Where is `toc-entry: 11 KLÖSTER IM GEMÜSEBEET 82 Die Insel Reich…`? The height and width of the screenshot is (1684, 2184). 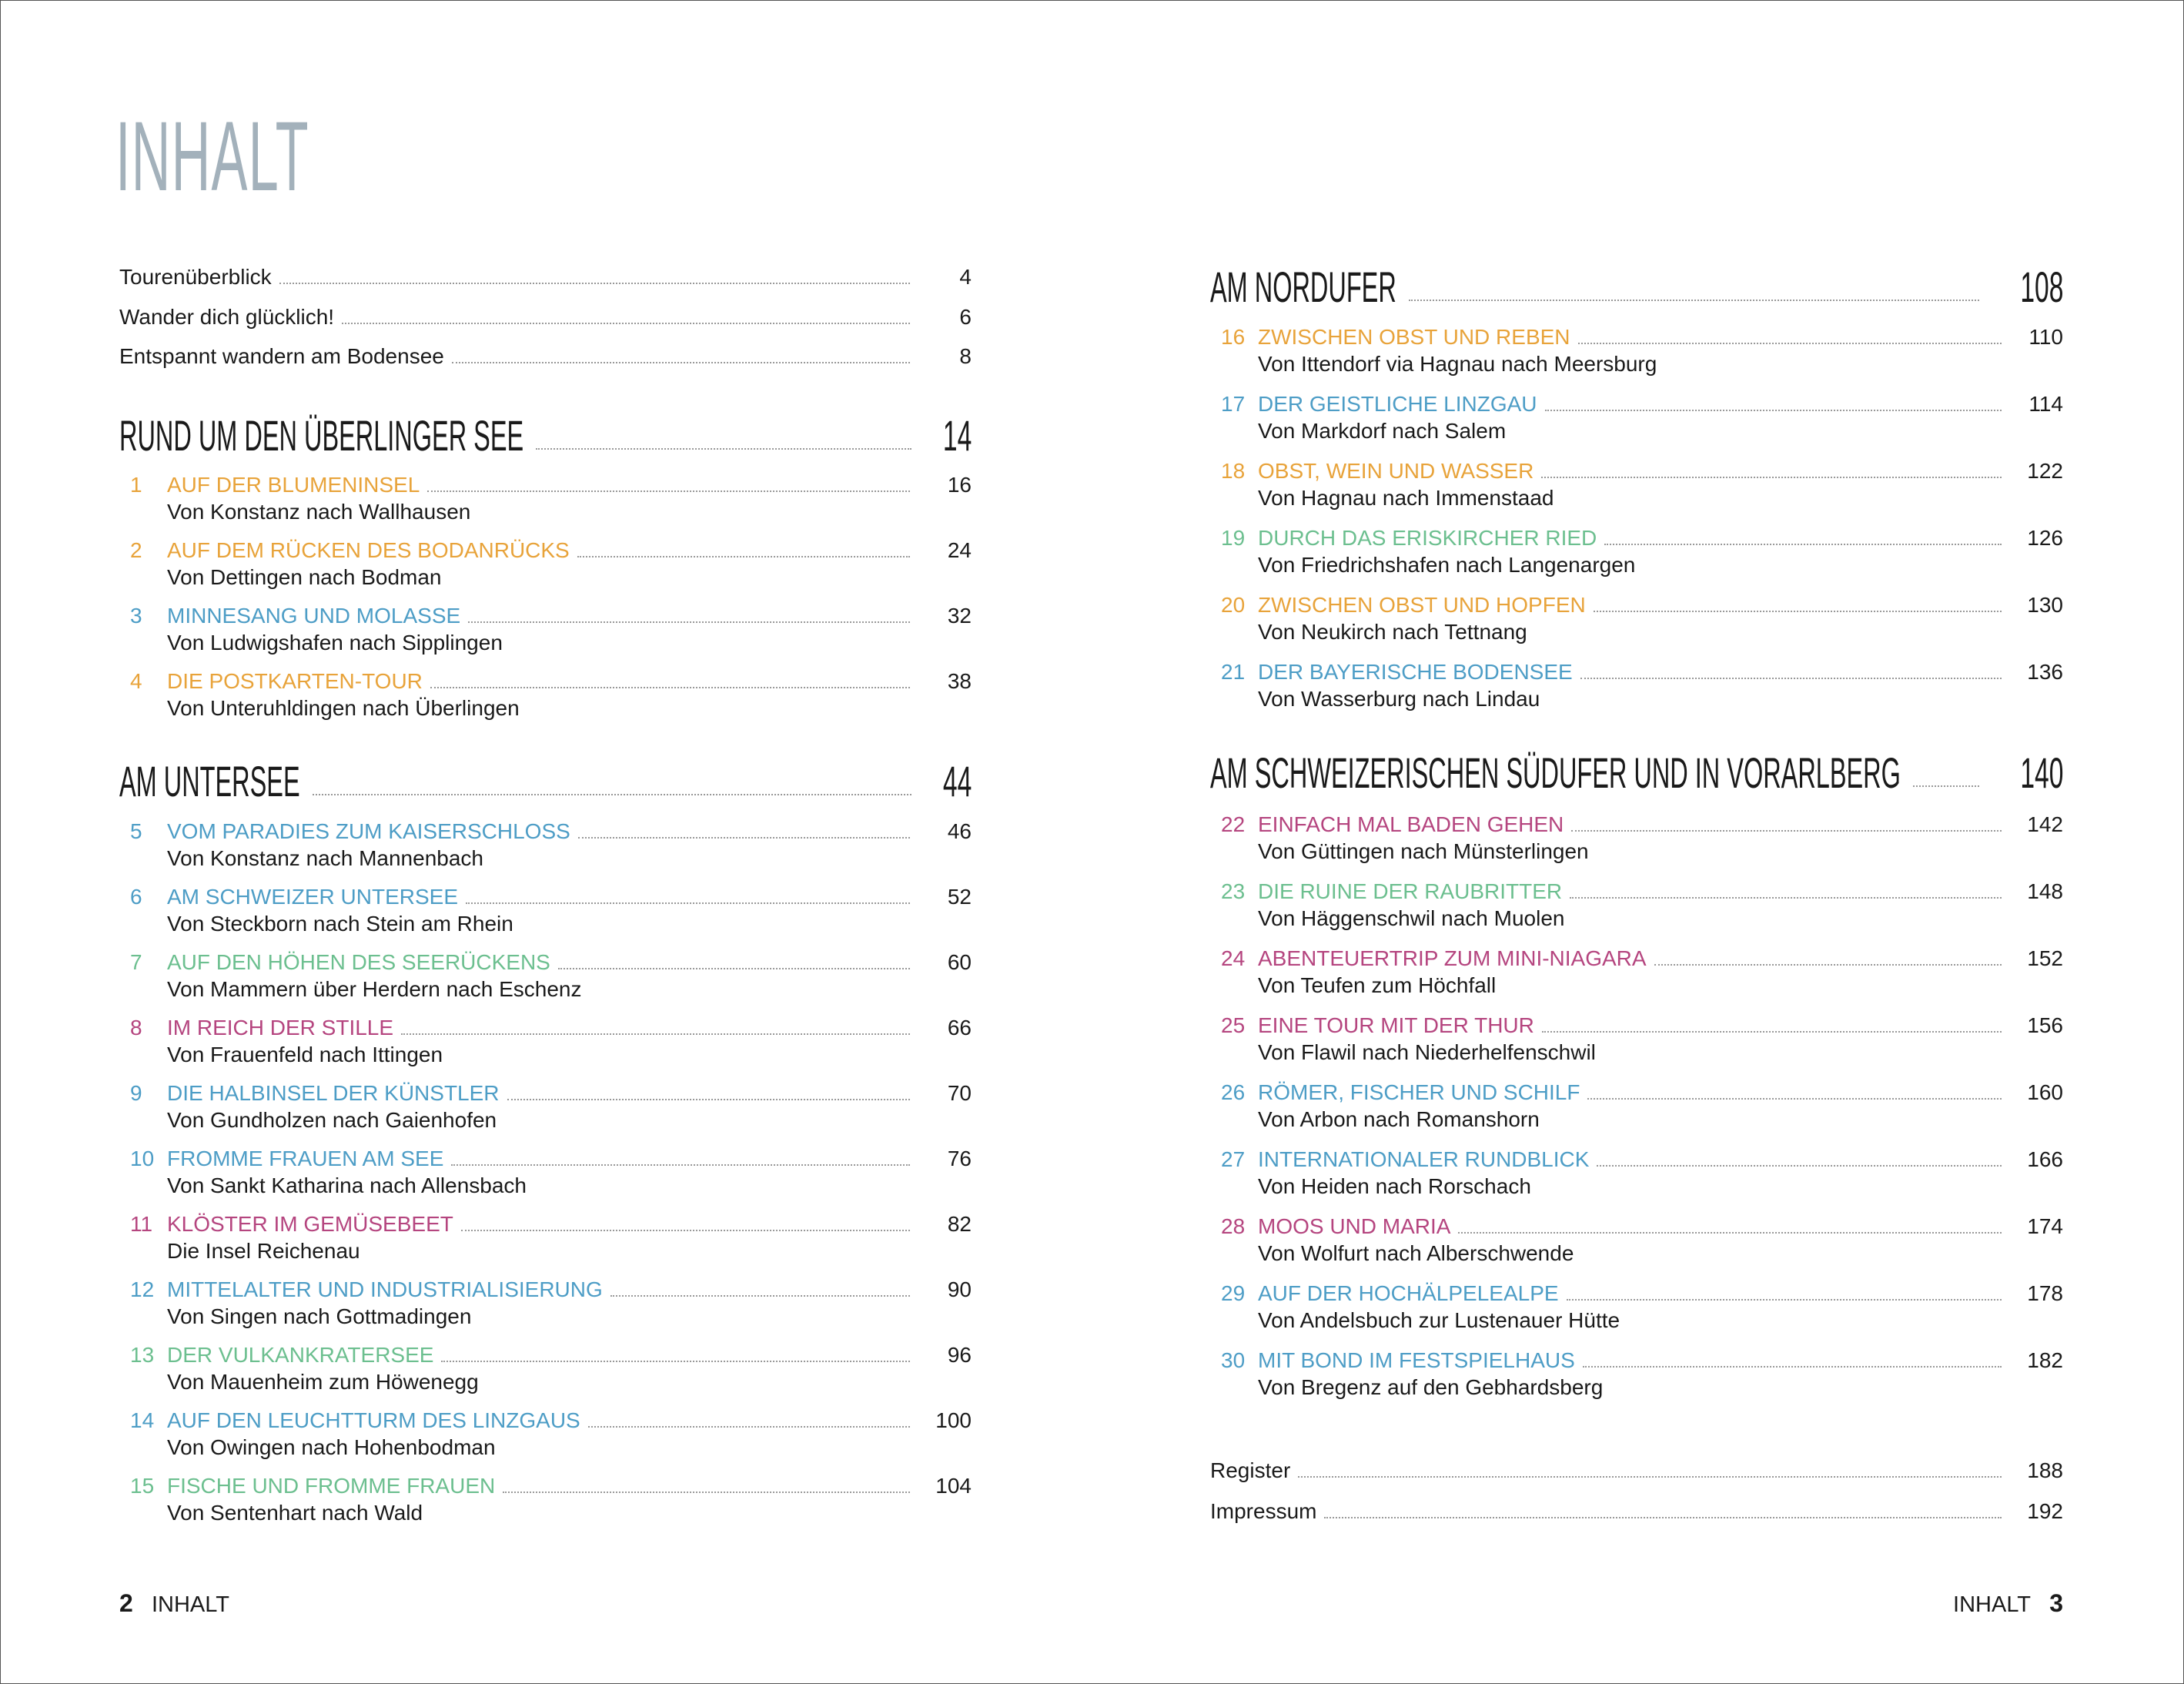 toc-entry: 11 KLÖSTER IM GEMÜSEBEET 82 Die Insel Reich… is located at coordinates (545, 1237).